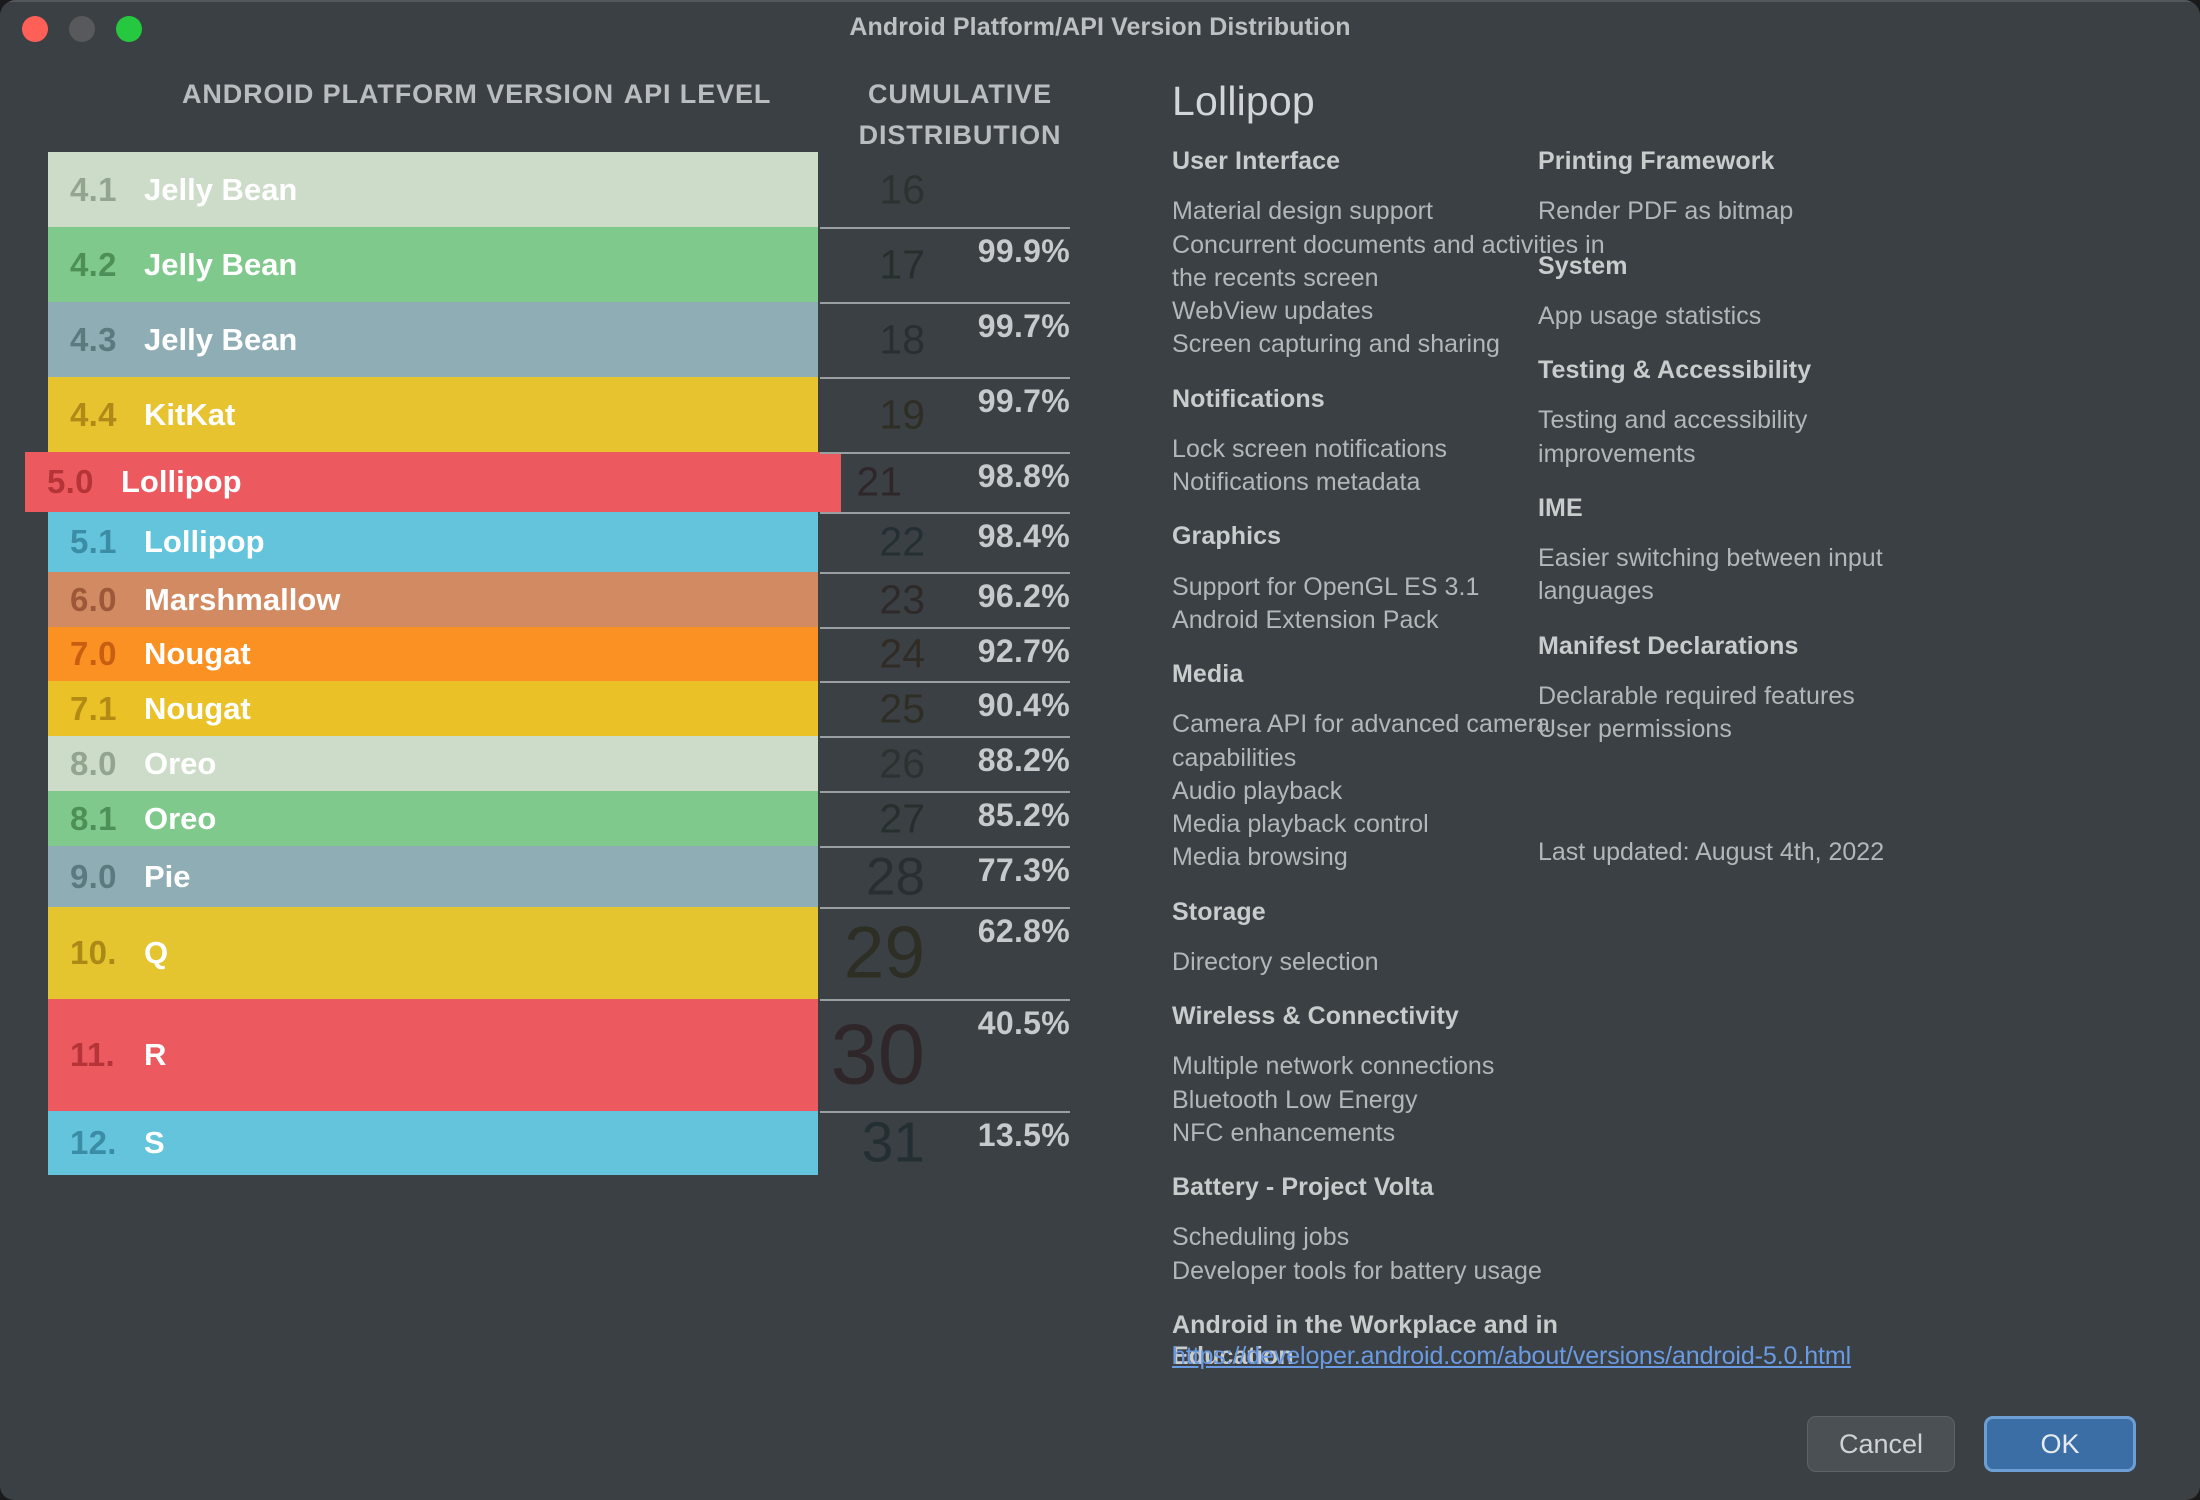 This screenshot has height=1500, width=2200. I want to click on window-controls, so click(82, 29).